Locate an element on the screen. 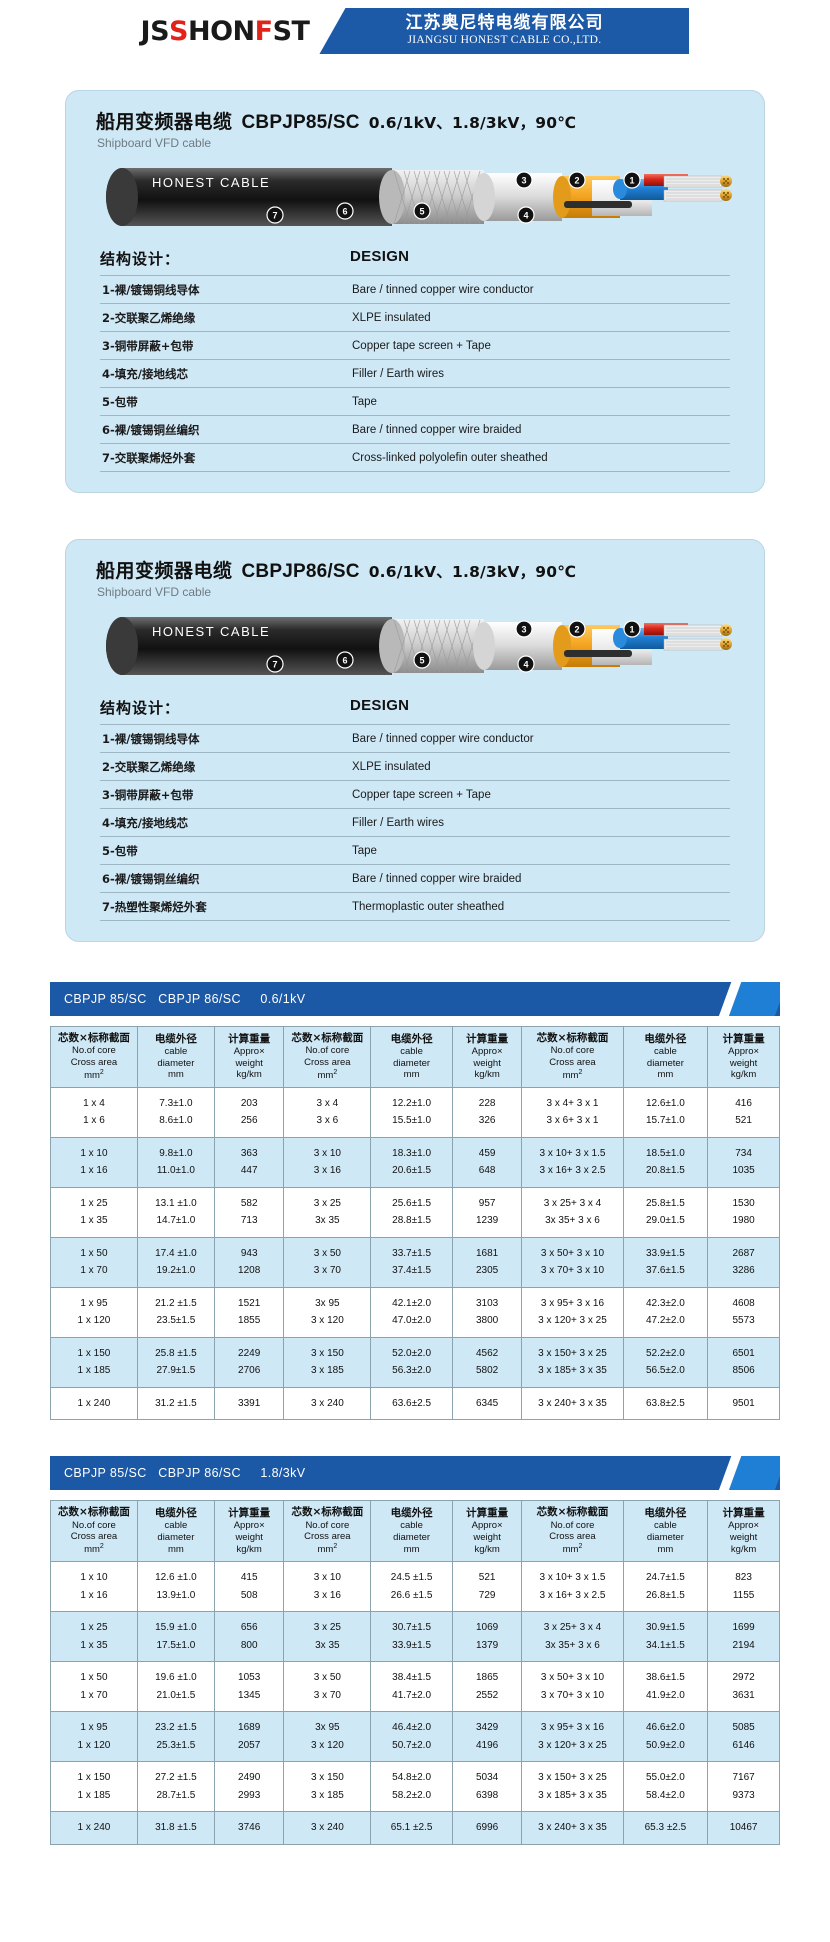 Image resolution: width=830 pixels, height=1942 pixels. spec-cell: 46.6±2.0 50.9±2.0 is located at coordinates (665, 1737).